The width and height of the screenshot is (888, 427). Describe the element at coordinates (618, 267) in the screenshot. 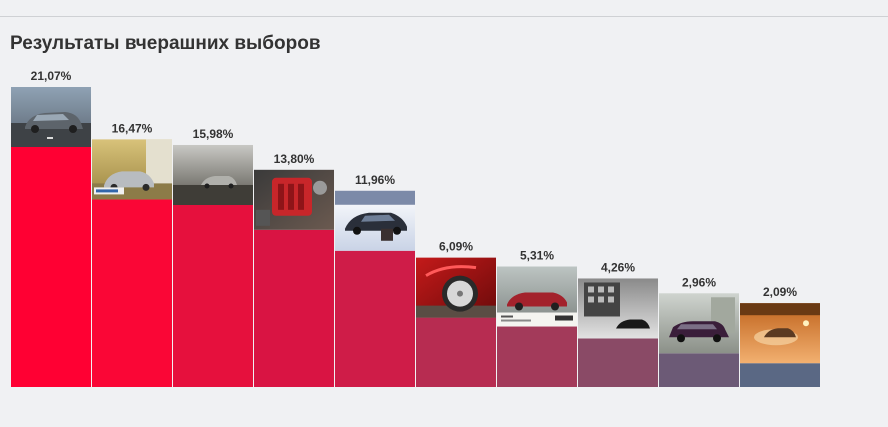

I see `value-label-8: 4,26%` at that location.